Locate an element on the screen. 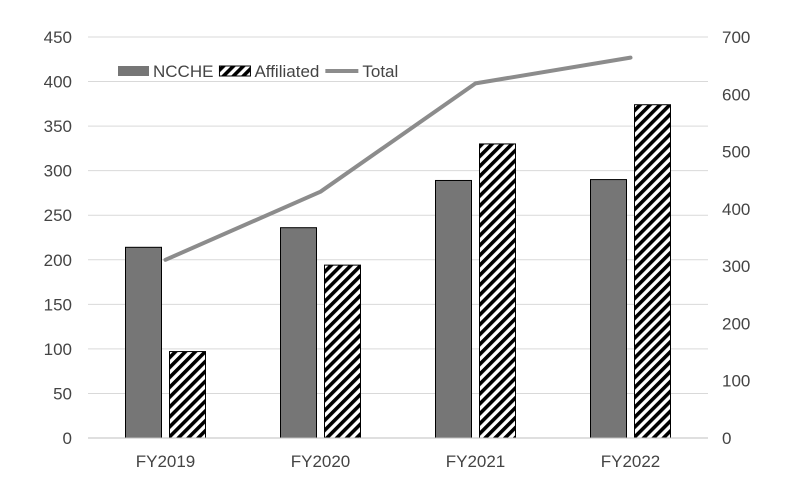 The width and height of the screenshot is (800, 503). y-left-tick-label: 300 is located at coordinates (58, 171).